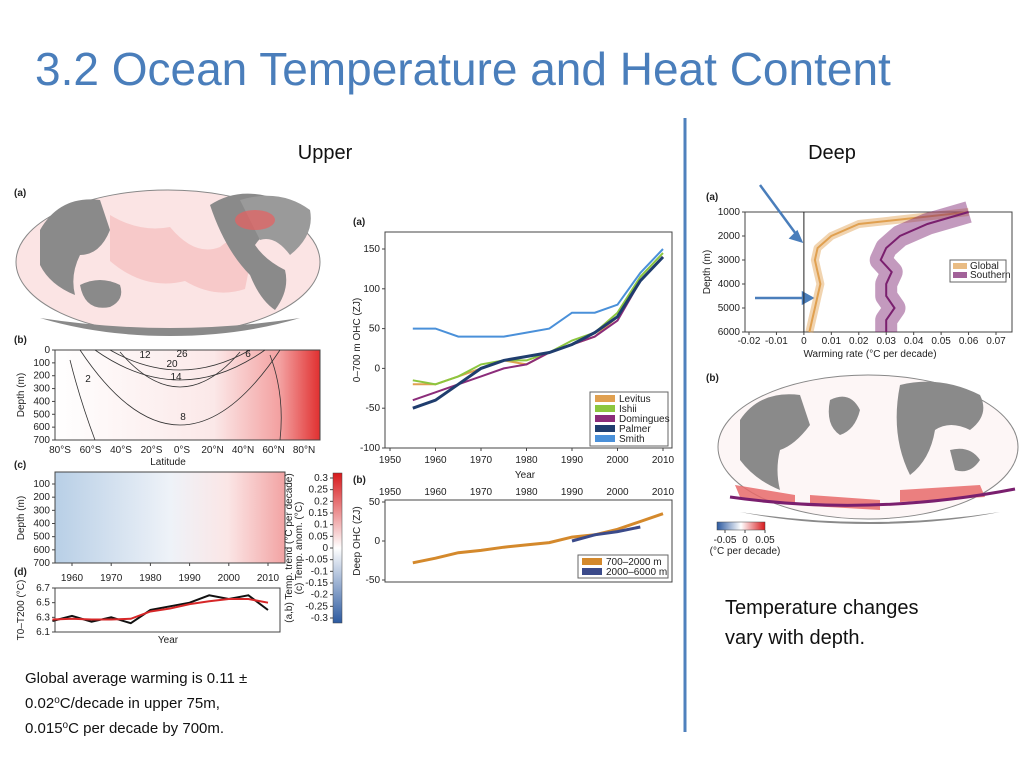 The image size is (1024, 768). What do you see at coordinates (868, 449) in the screenshot?
I see `deep-map` at bounding box center [868, 449].